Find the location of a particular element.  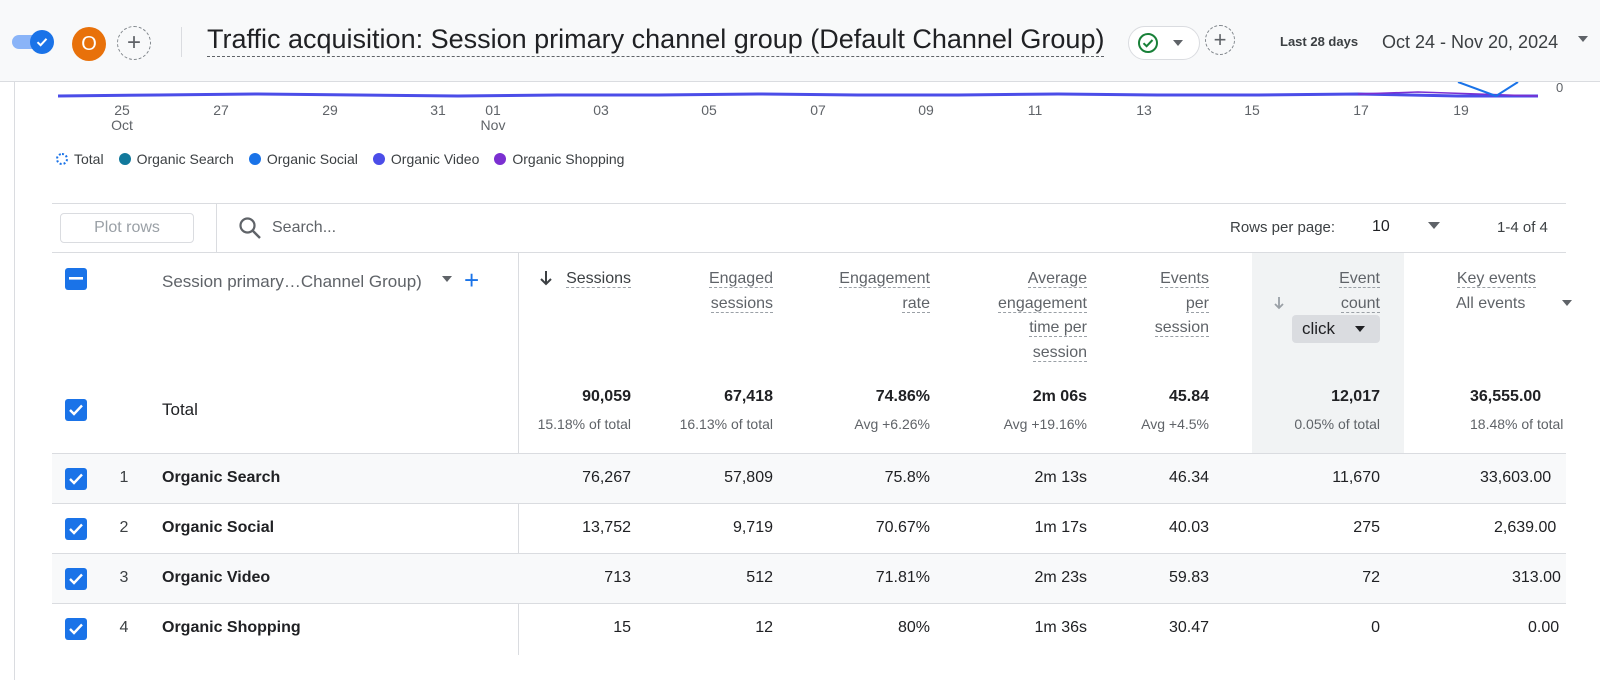

total-event-count-share: 0.05% of total is located at coordinates (1337, 424).